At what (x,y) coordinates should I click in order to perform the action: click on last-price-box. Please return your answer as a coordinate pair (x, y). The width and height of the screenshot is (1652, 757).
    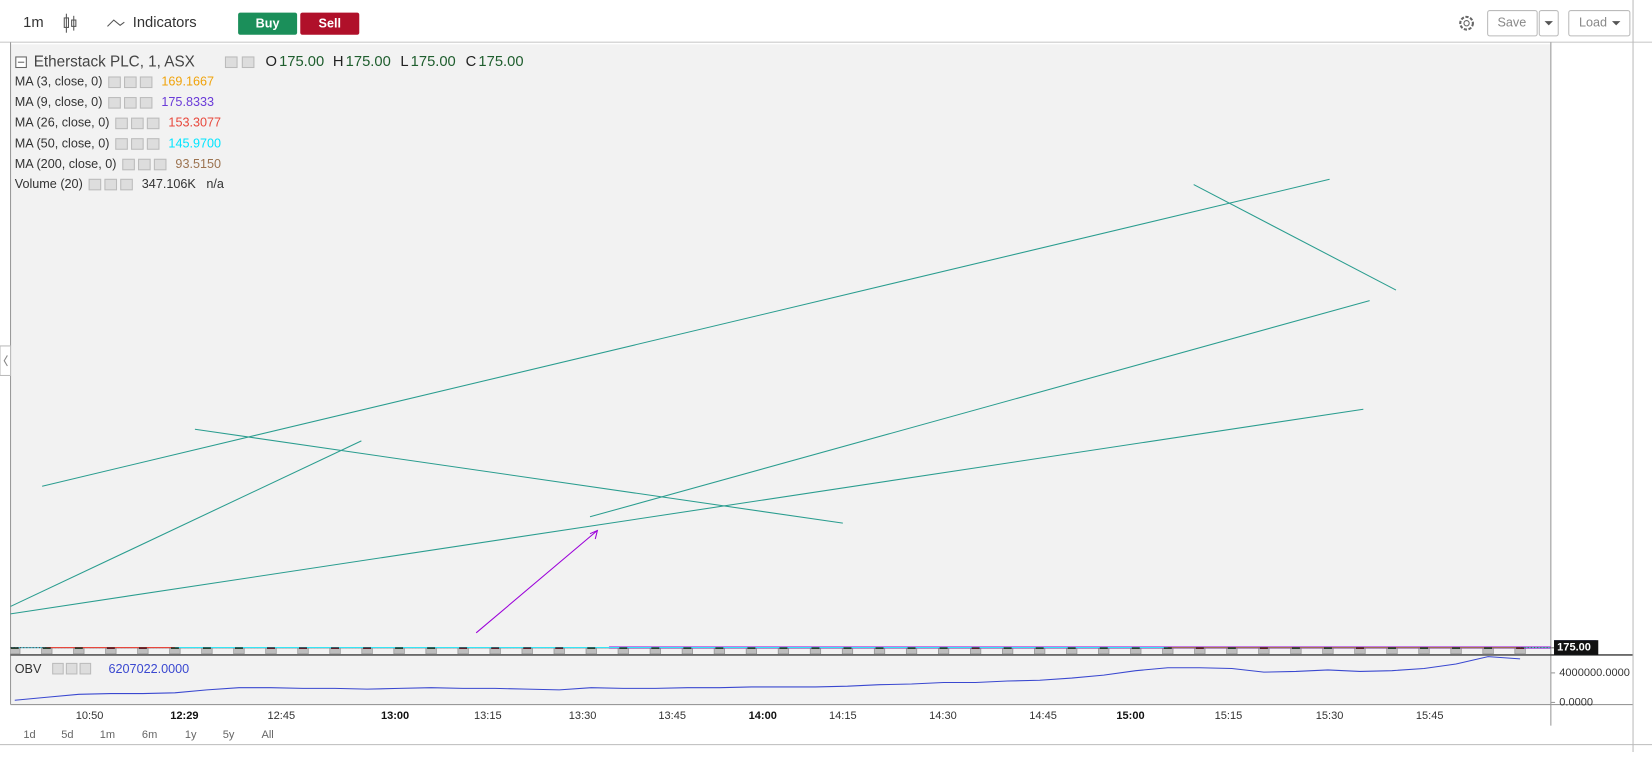
    Looking at the image, I should click on (1576, 647).